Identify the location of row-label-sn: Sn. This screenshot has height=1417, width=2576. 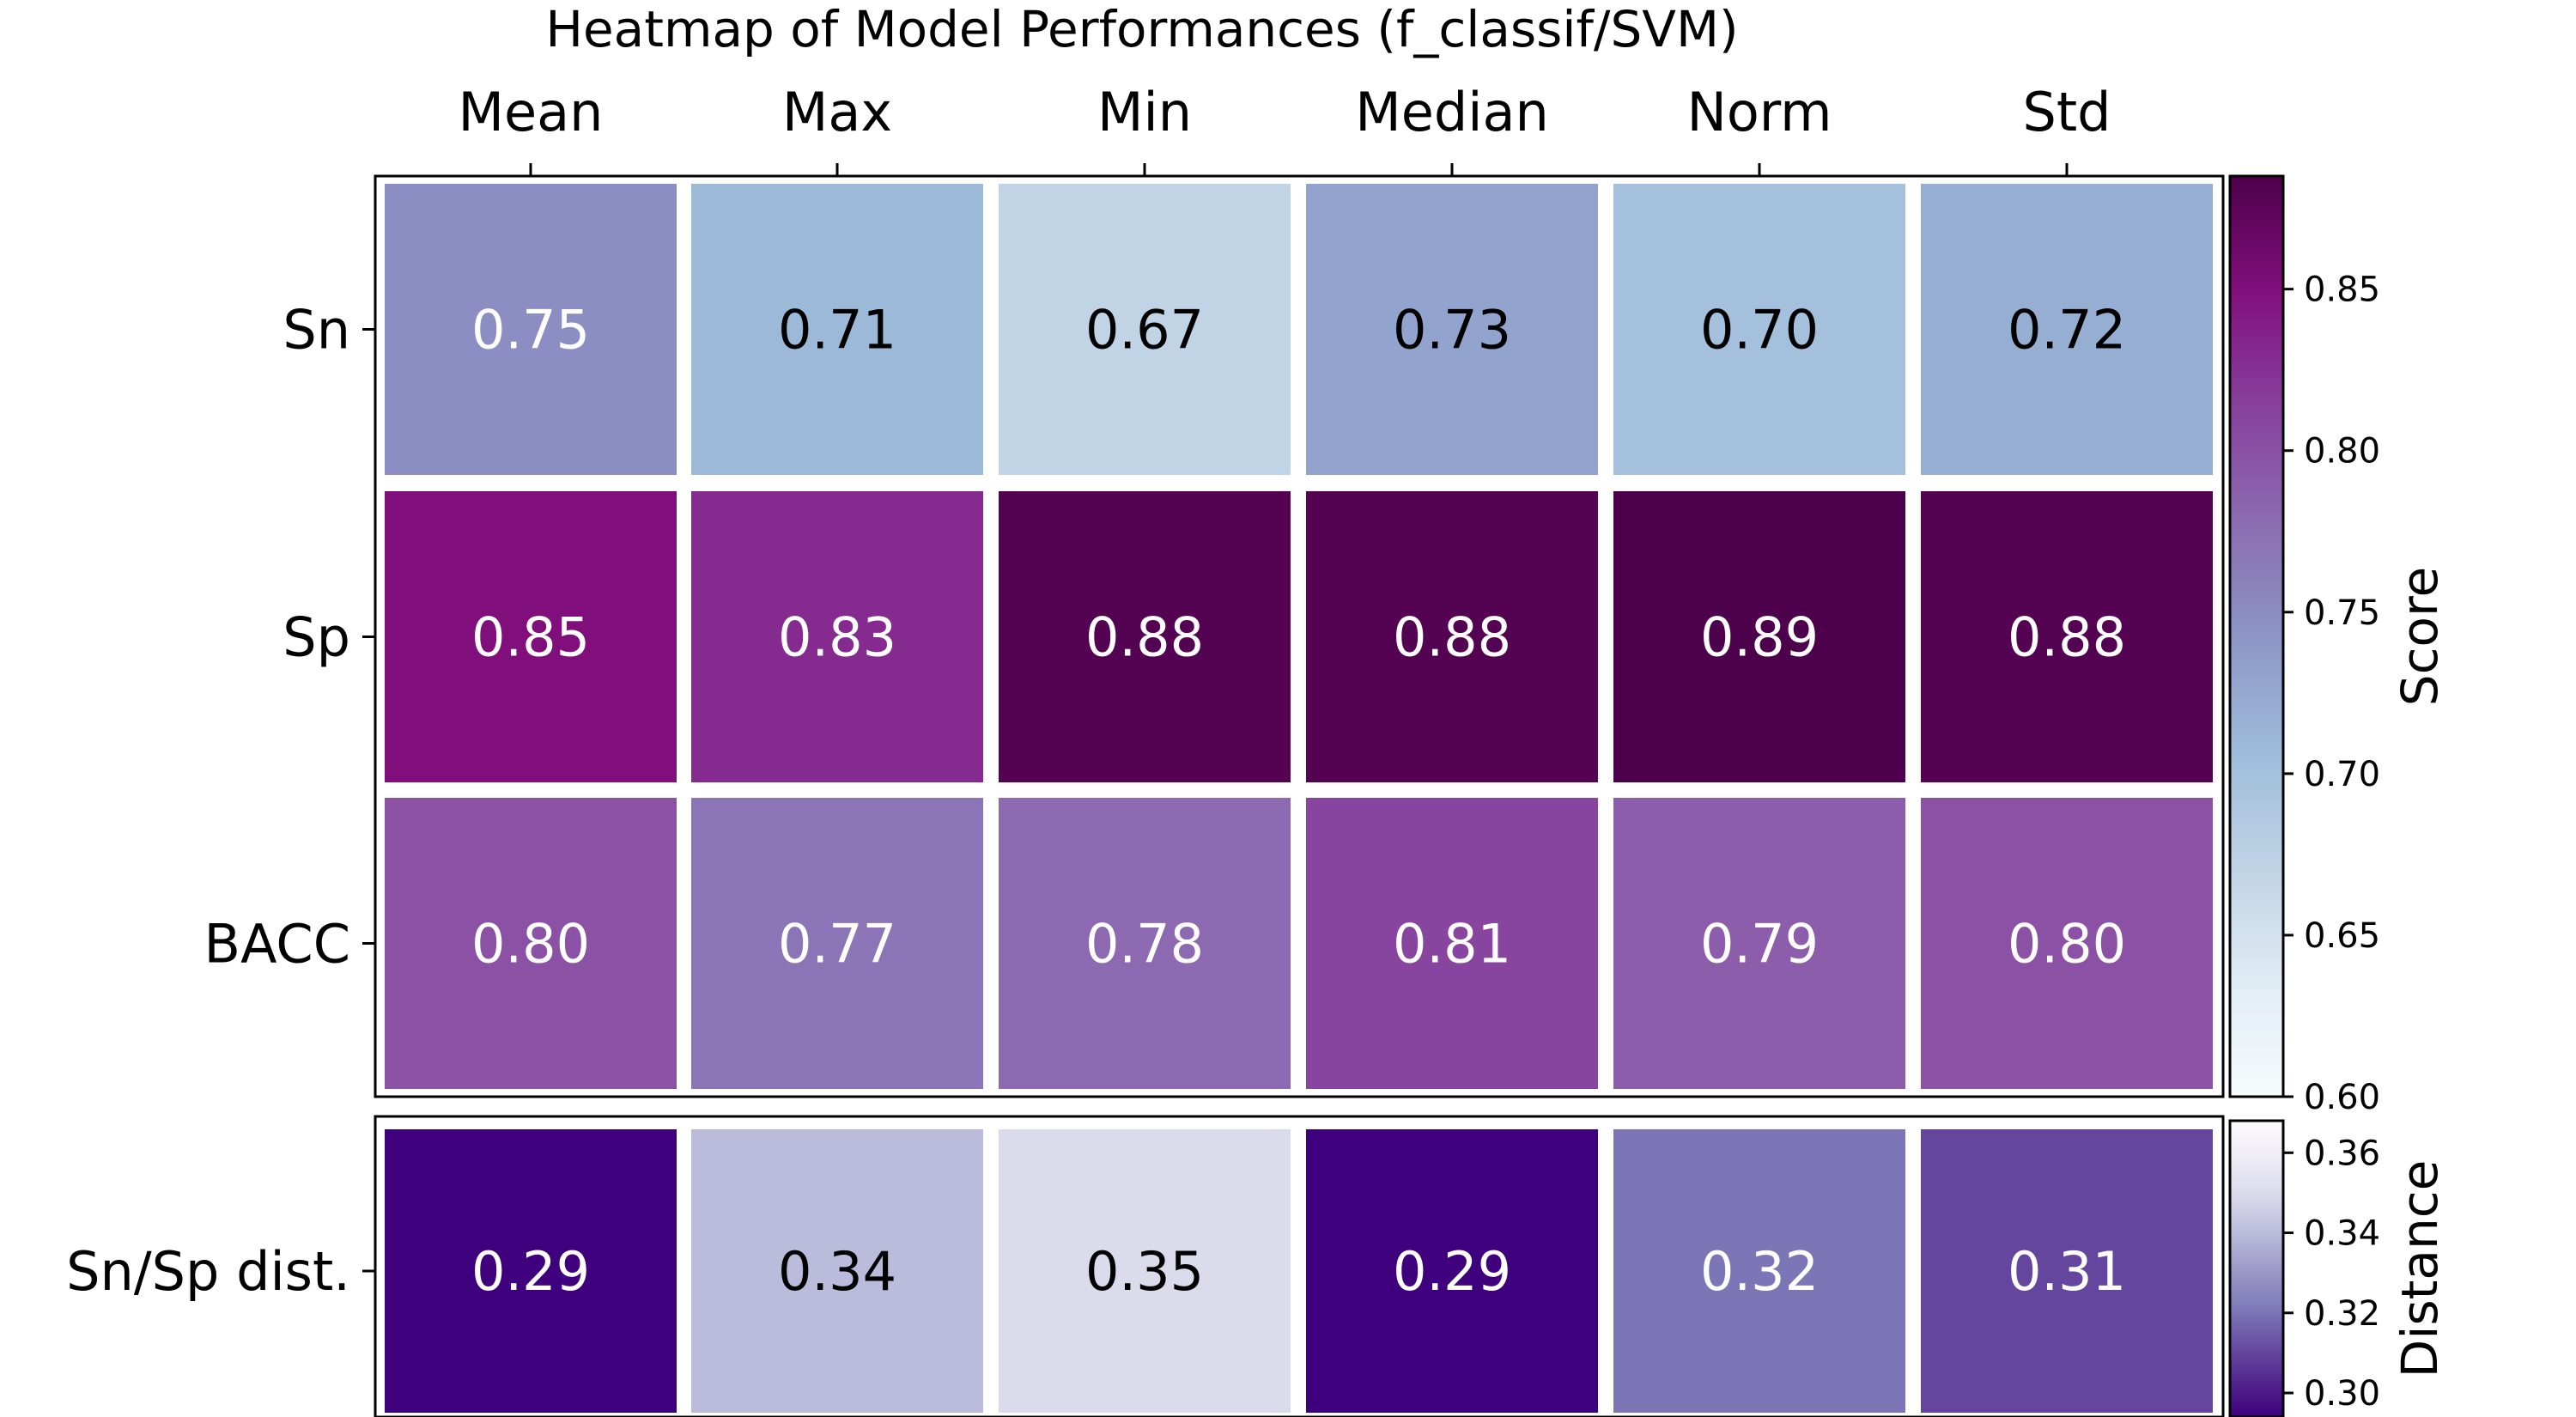
(316, 330).